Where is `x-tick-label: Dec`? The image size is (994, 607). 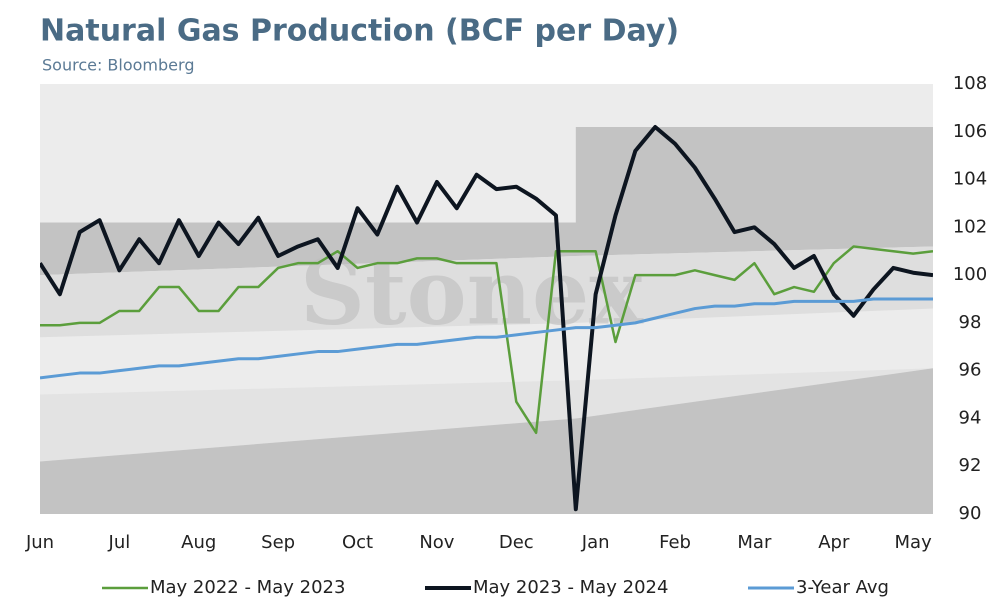 x-tick-label: Dec is located at coordinates (516, 542).